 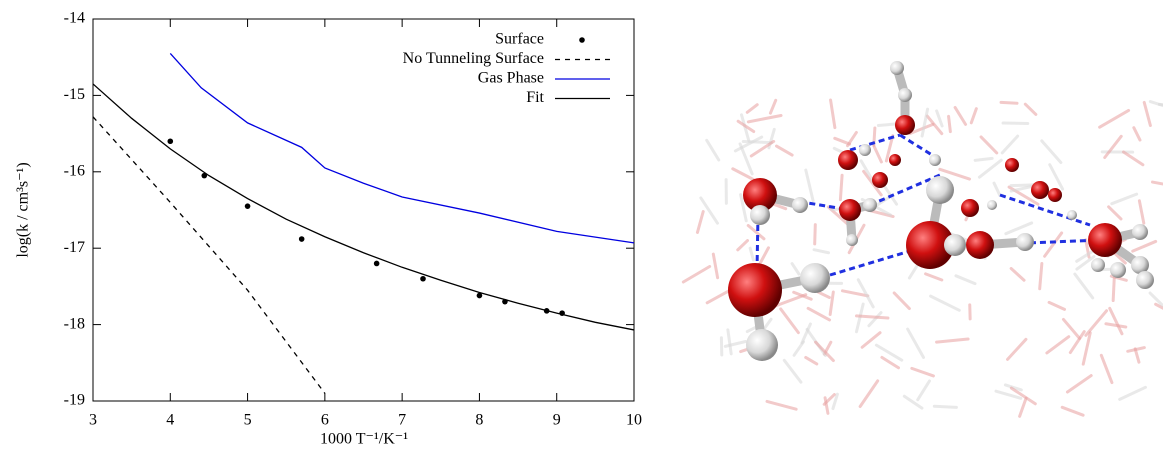 What do you see at coordinates (74, 323) in the screenshot?
I see `y-tick-label: -18` at bounding box center [74, 323].